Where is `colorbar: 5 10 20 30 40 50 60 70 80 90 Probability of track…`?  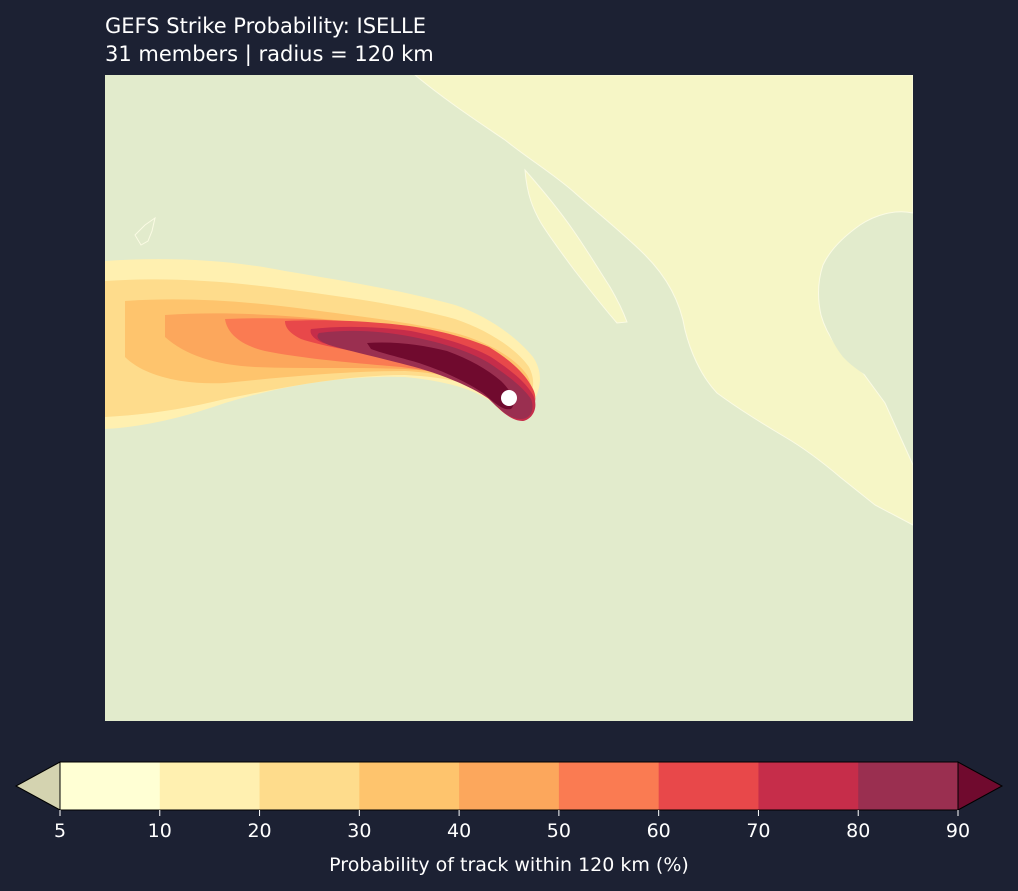
colorbar: 5 10 20 30 40 50 60 70 80 90 Probability of track… is located at coordinates (509, 818).